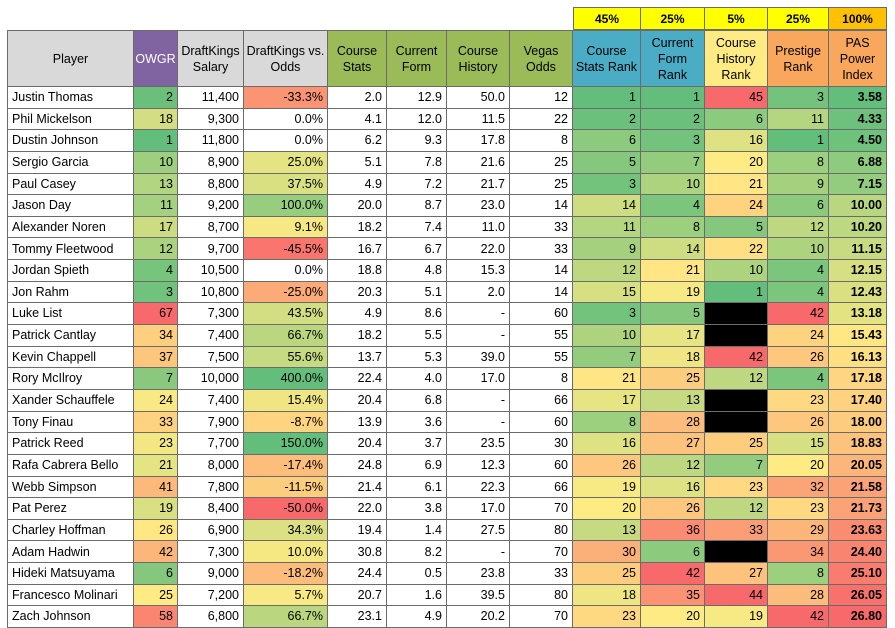  Describe the element at coordinates (673, 314) in the screenshot. I see `cell-cf_rank: 5` at that location.